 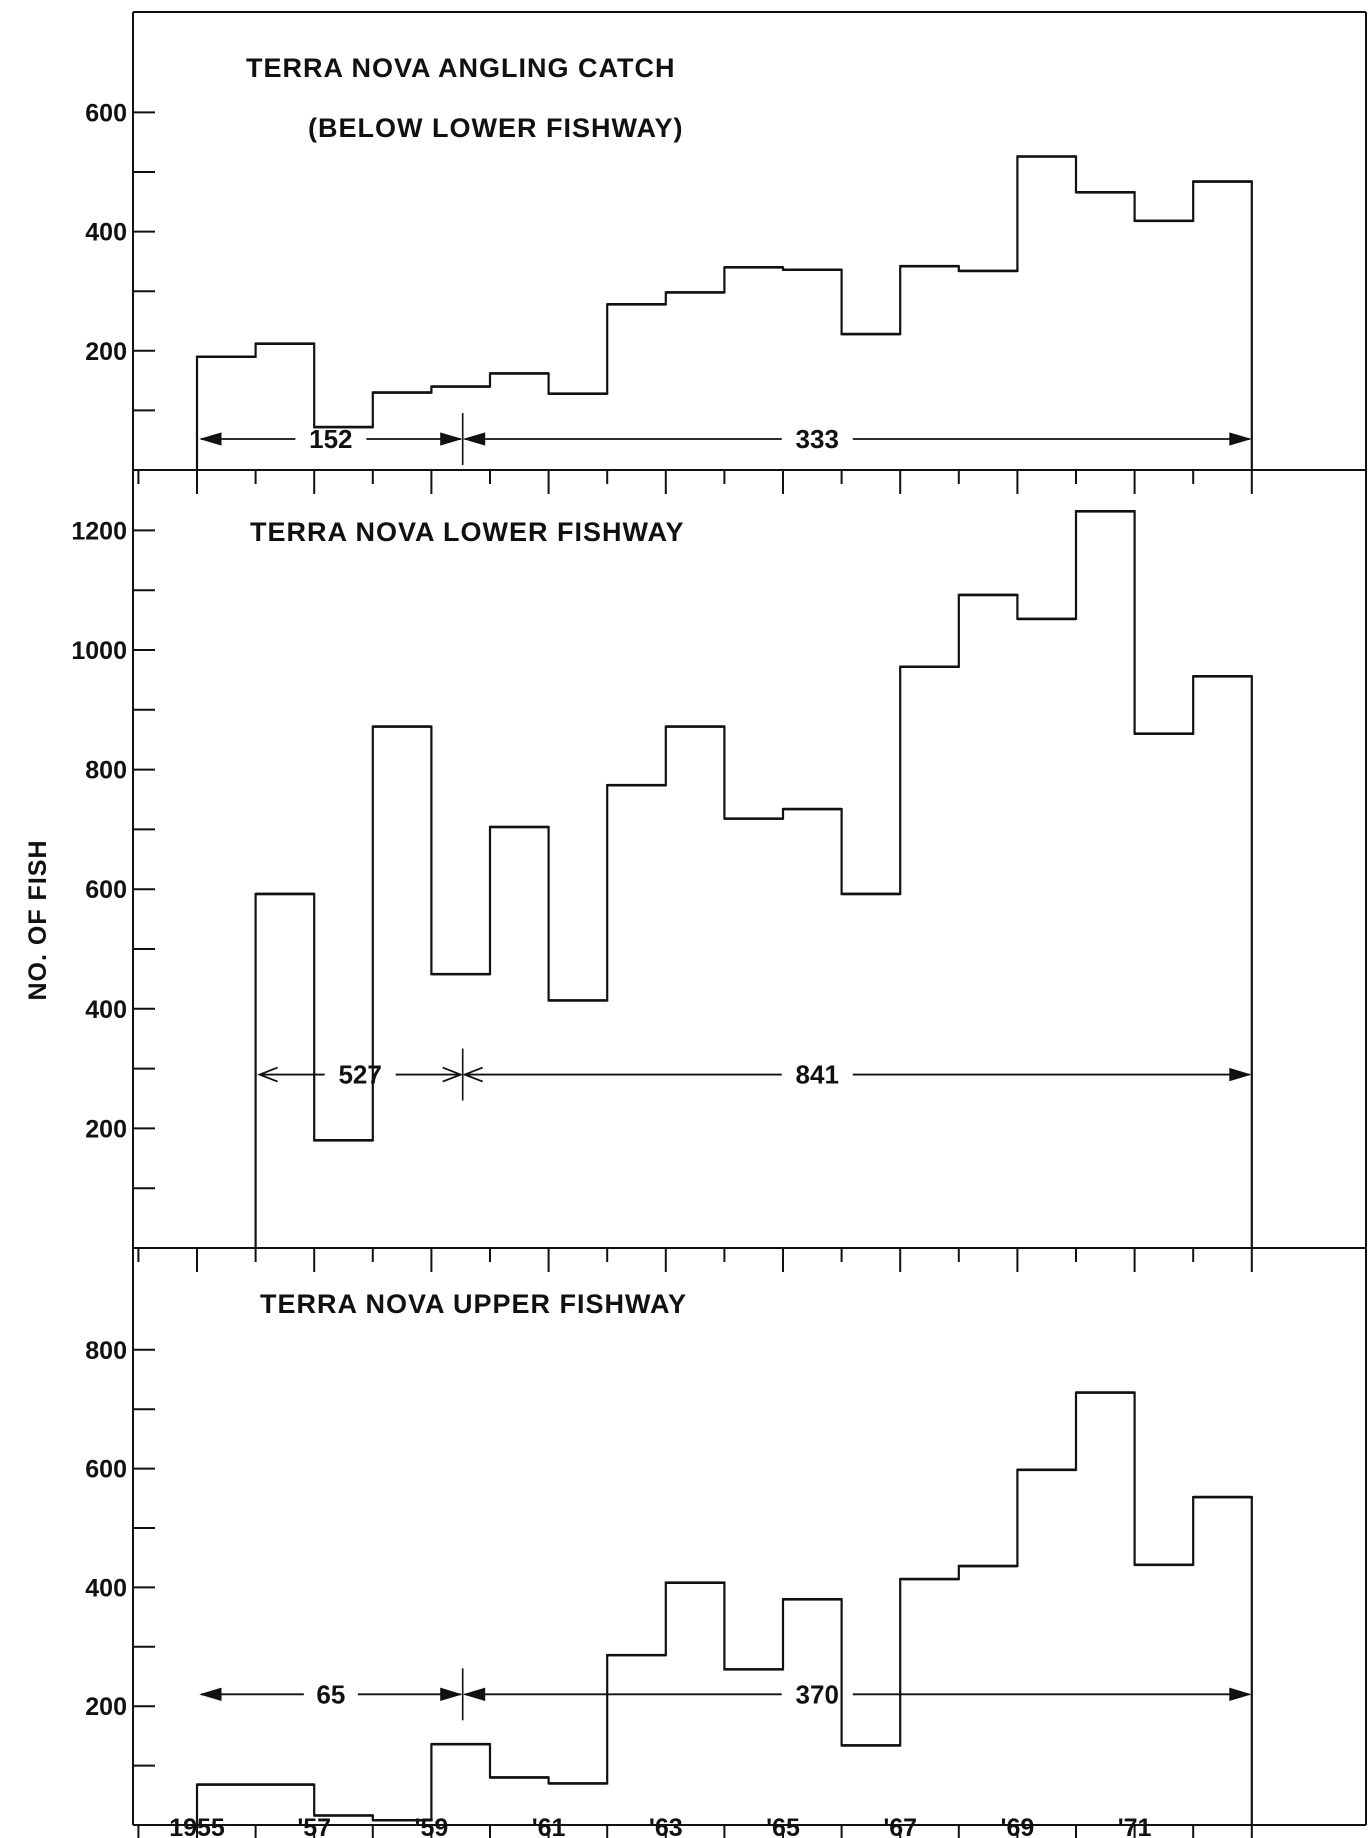 What do you see at coordinates (432, 1826) in the screenshot?
I see `x-tick-label: '59` at bounding box center [432, 1826].